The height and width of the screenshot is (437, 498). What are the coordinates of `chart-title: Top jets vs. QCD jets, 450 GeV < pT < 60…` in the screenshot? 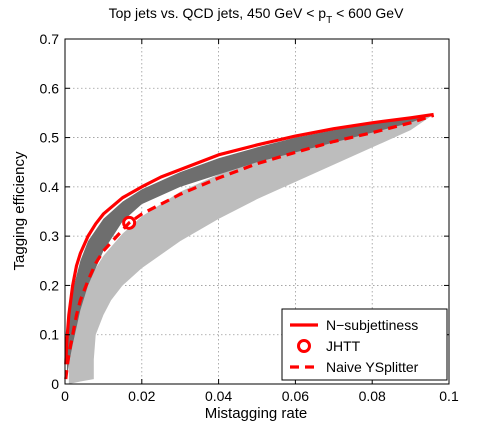 It's located at (256, 15).